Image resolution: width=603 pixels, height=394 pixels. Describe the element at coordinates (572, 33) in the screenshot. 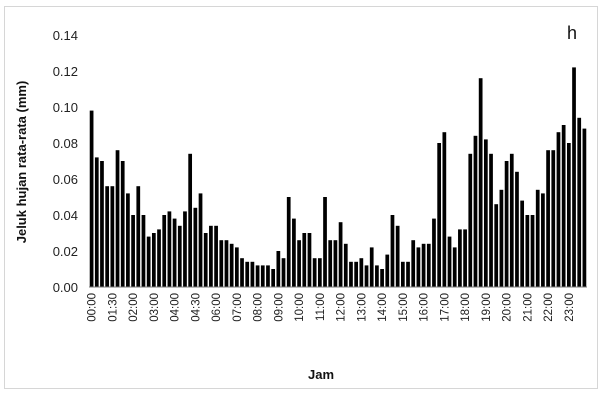

I see `panel-label: h` at that location.